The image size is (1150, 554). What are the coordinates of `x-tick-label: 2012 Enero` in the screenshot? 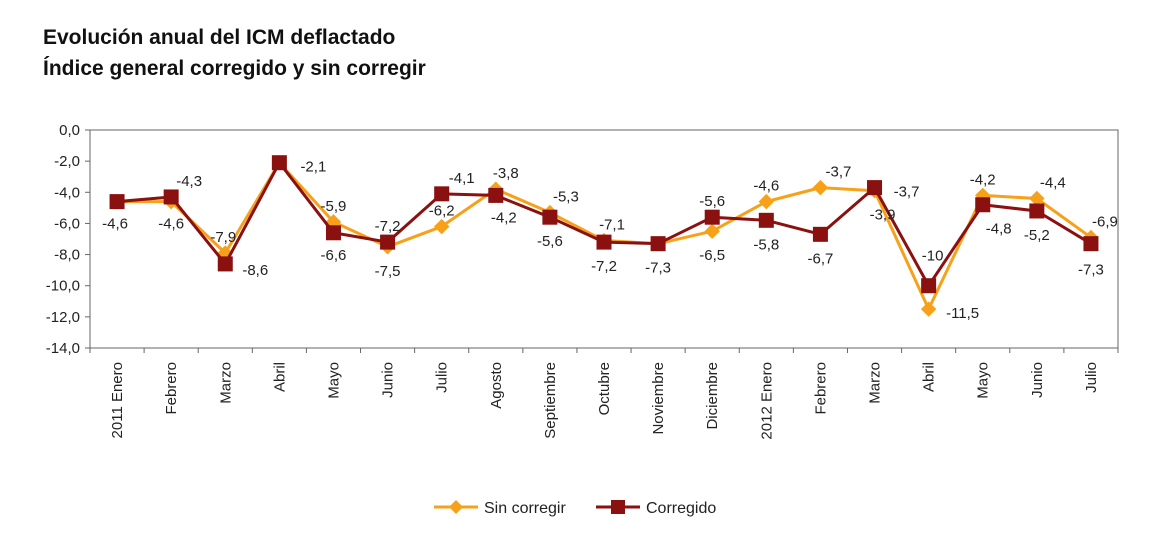 It's located at (766, 401).